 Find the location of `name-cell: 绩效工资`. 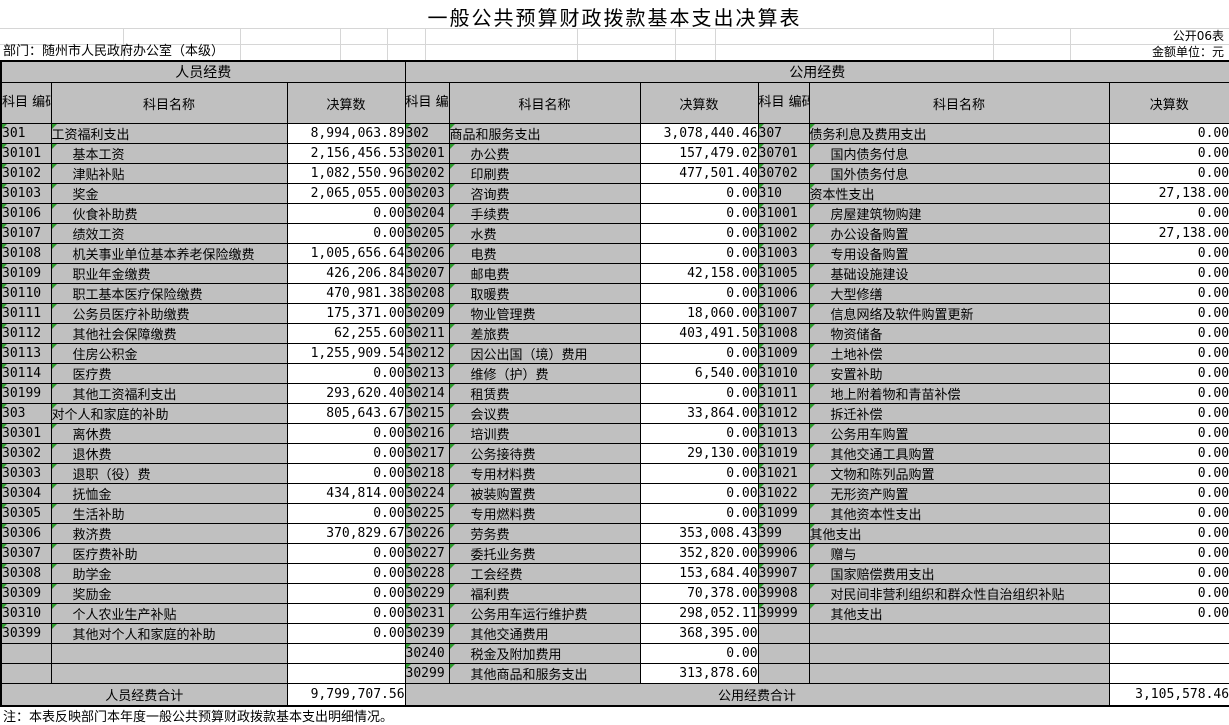

name-cell: 绩效工资 is located at coordinates (169, 233).